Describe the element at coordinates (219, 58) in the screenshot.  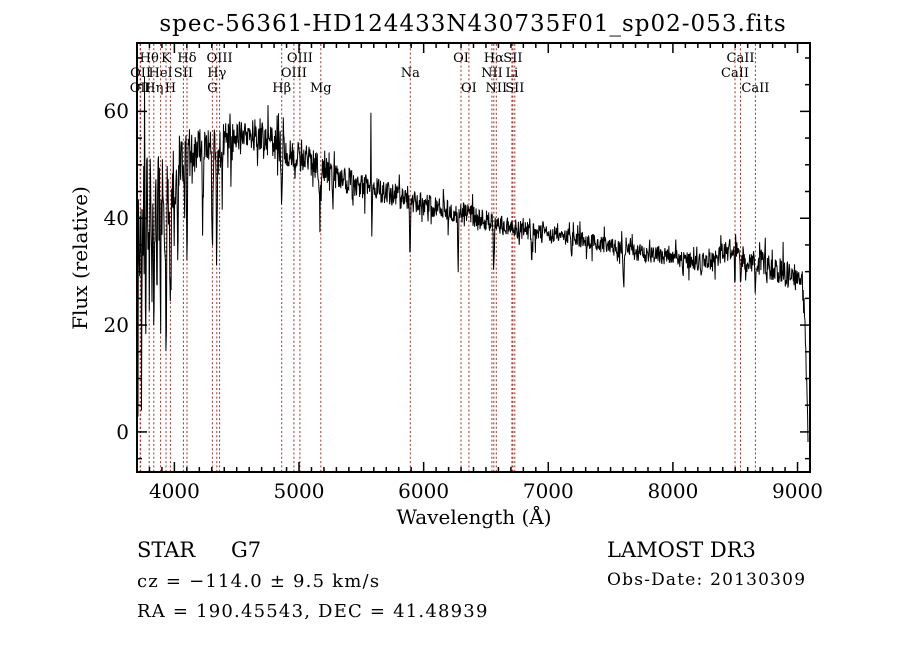
I see `spectral-line-label-oiii-4363: OIII` at that location.